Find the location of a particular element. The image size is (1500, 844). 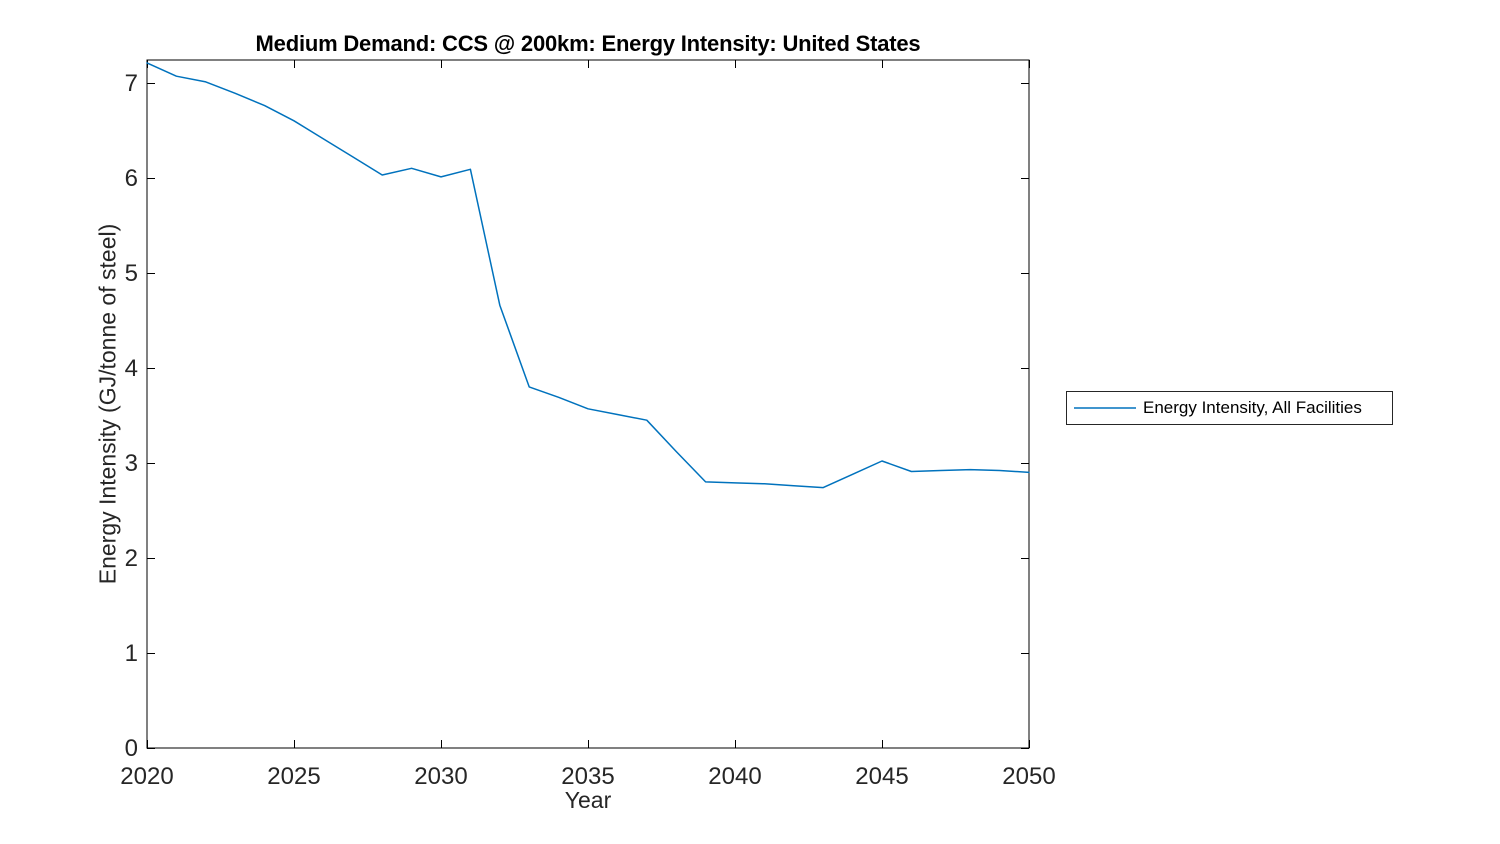

y-axis-label: Energy Intensity (GJ/tonne of steel) is located at coordinates (107, 404).